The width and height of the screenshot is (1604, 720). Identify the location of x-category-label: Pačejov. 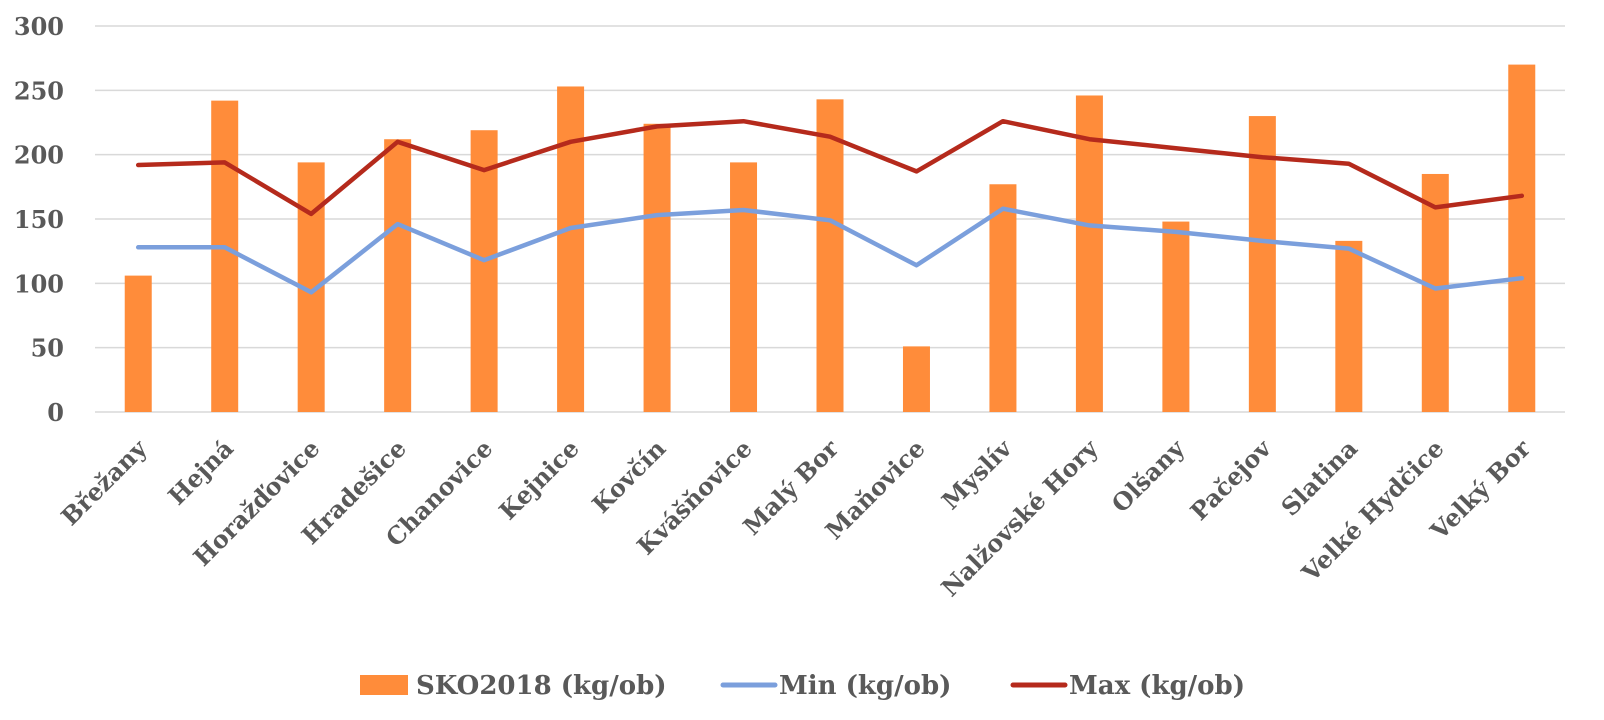
(1230, 479).